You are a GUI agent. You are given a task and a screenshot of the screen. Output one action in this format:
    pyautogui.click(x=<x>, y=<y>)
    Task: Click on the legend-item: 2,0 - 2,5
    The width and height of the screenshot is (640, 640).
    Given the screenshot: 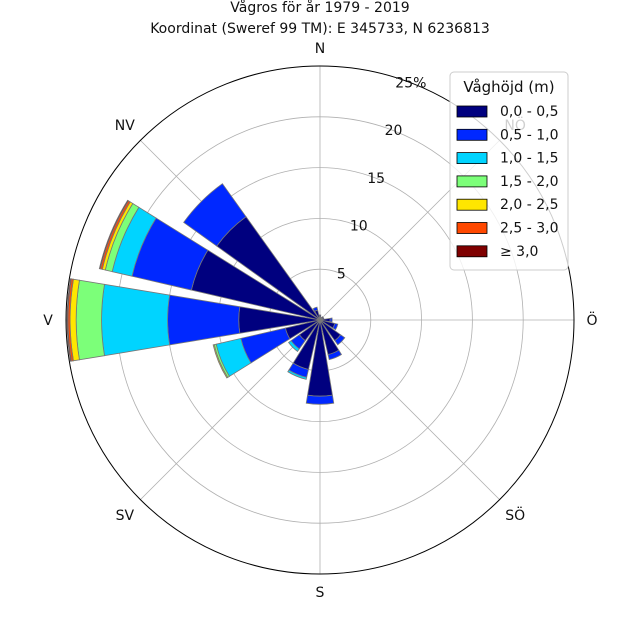 What is the action you would take?
    pyautogui.click(x=507, y=205)
    